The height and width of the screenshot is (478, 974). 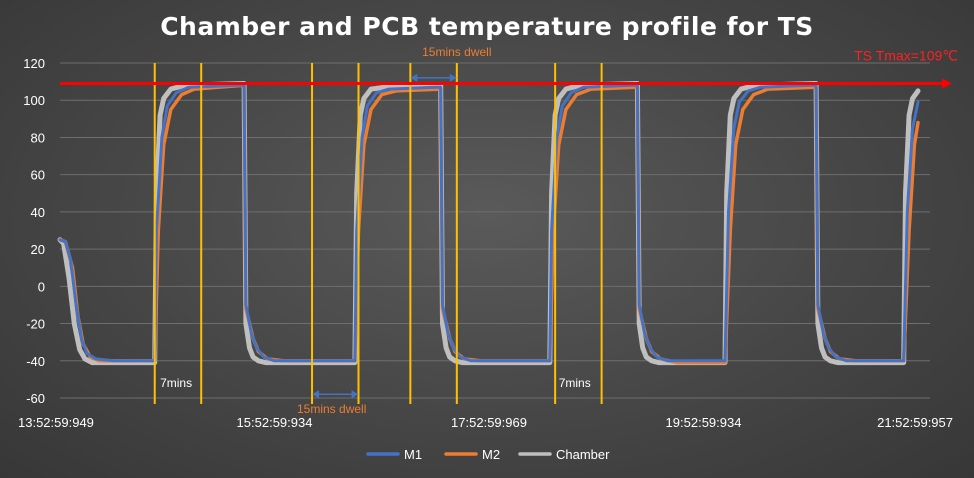 What do you see at coordinates (583, 454) in the screenshot?
I see `legend-label-chamber: Chamber` at bounding box center [583, 454].